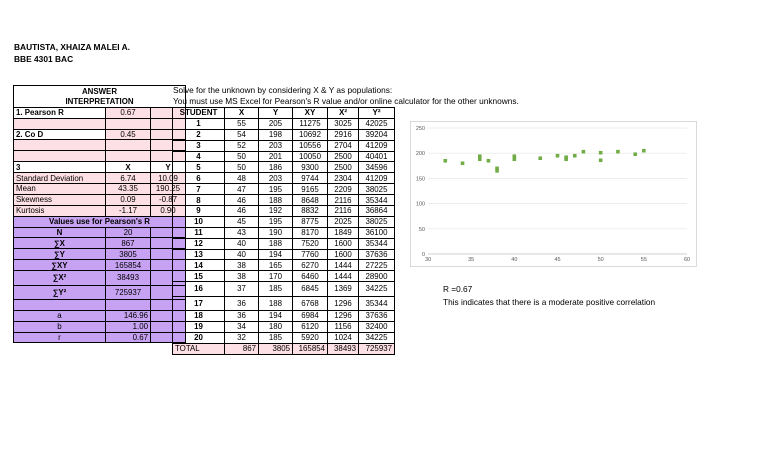  I want to click on x2-value: 1296, so click(343, 316).